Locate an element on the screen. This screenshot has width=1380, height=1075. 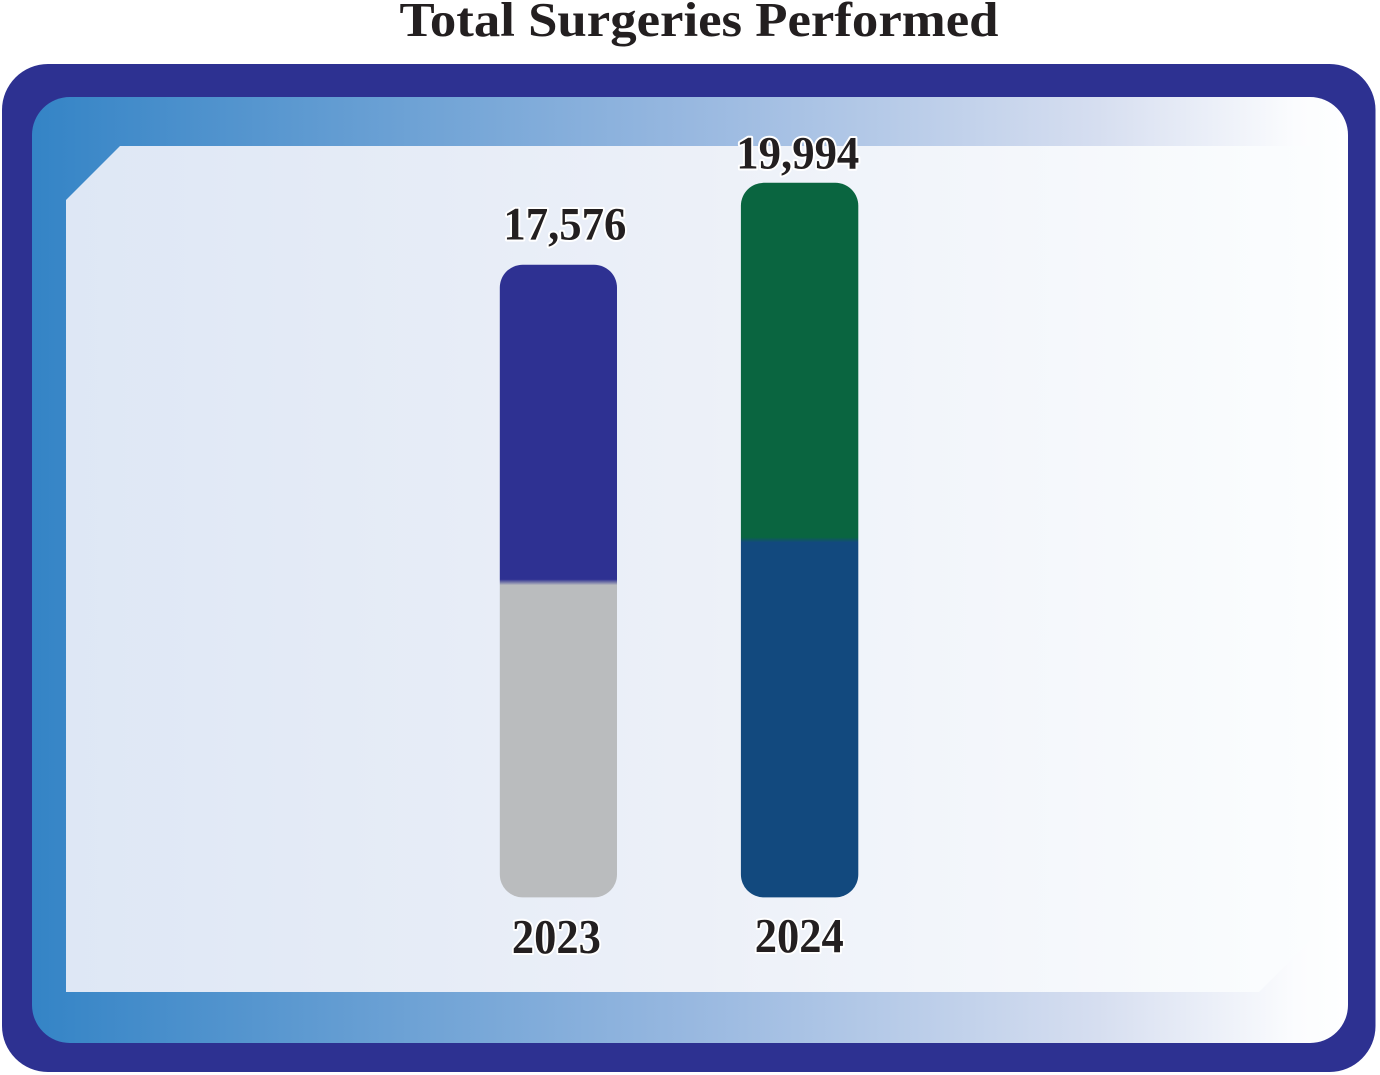
svg-text: 2023 is located at coordinates (556, 936).